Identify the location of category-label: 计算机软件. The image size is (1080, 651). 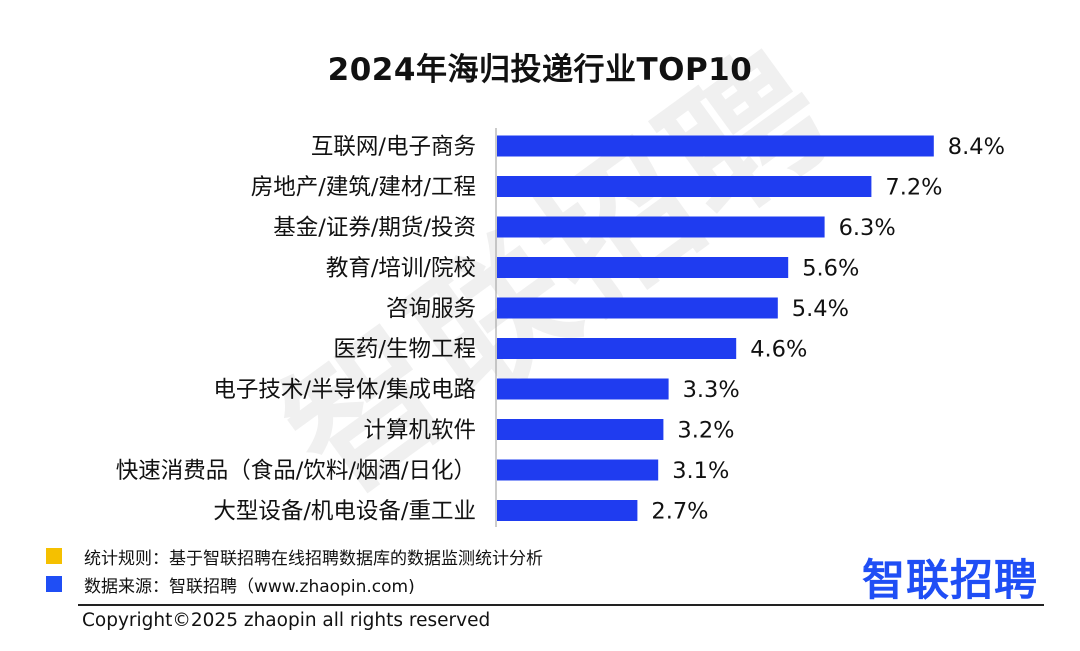
(419, 431).